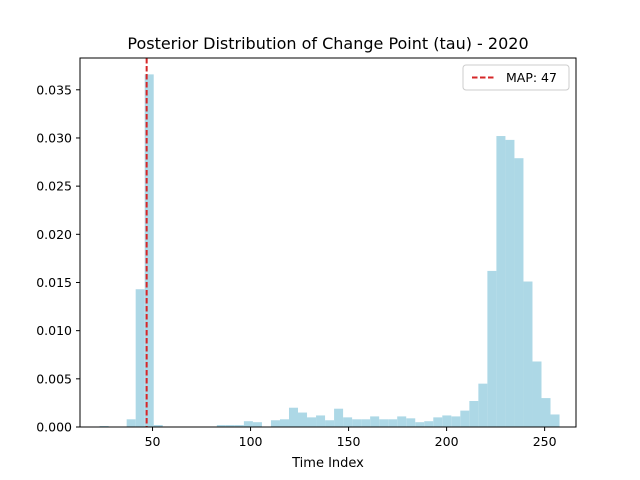  Describe the element at coordinates (251, 441) in the screenshot. I see `x-tick-label: 100` at that location.